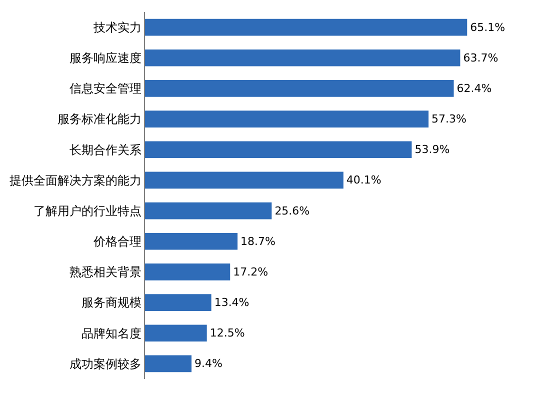 The height and width of the screenshot is (414, 548). What do you see at coordinates (112, 303) in the screenshot?
I see `y-tick-label: 服务商规模` at bounding box center [112, 303].